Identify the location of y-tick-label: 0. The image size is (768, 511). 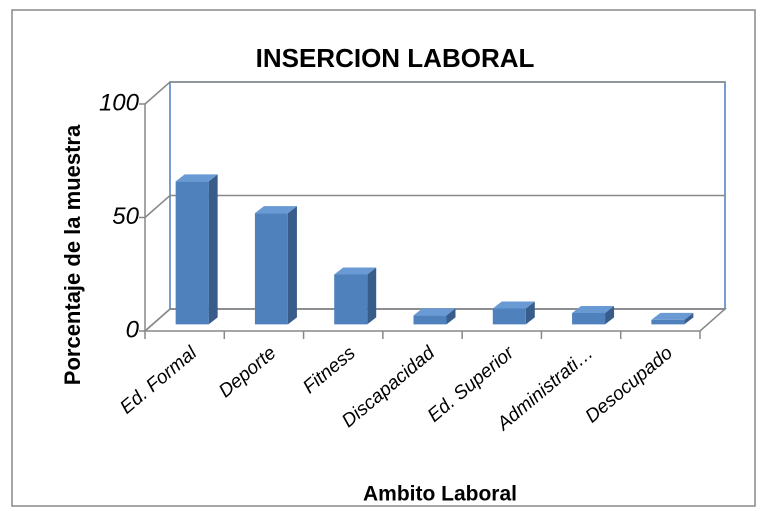
(133, 329).